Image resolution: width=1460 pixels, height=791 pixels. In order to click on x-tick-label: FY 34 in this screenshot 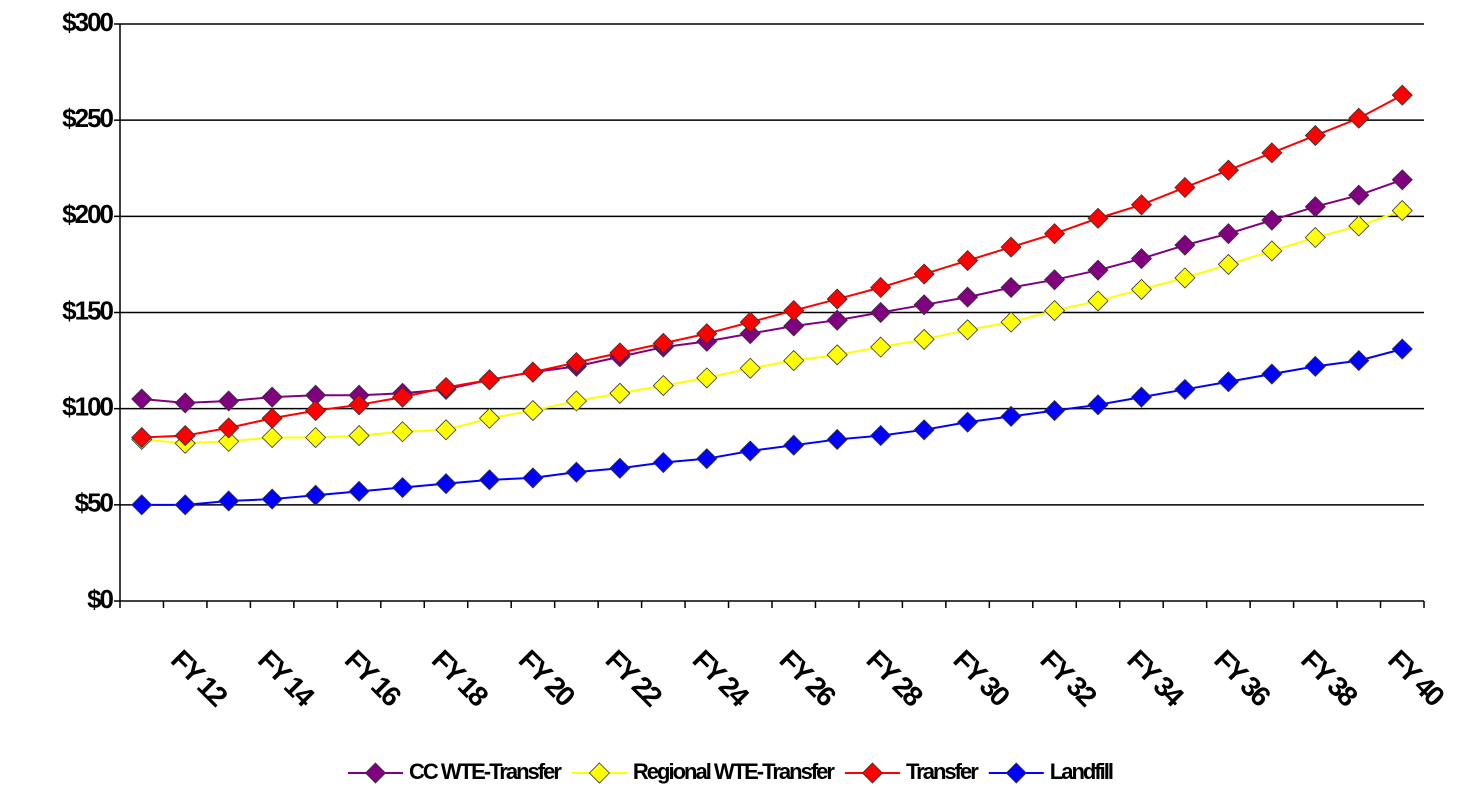, I will do `click(1155, 678)`.